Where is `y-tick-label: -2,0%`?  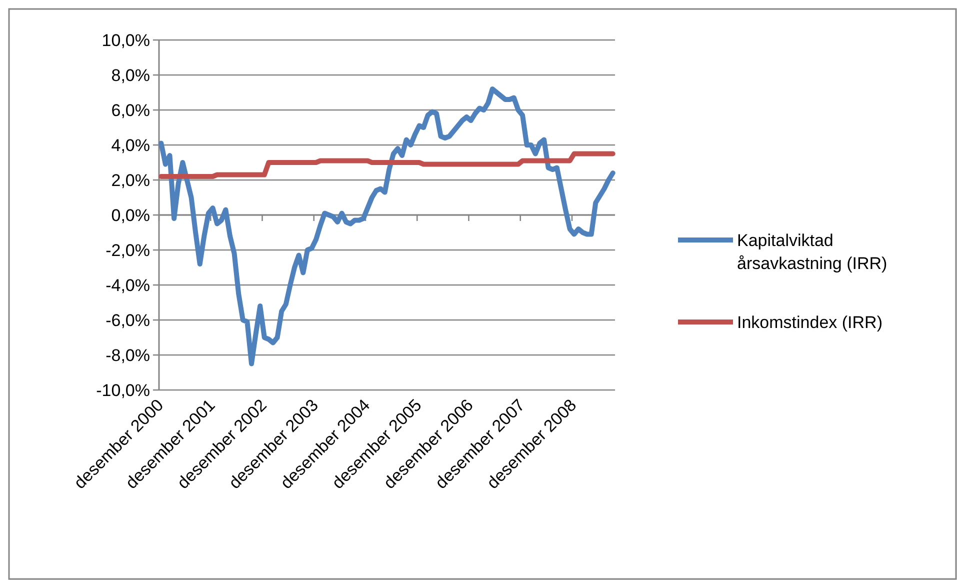
y-tick-label: -2,0% is located at coordinates (128, 250).